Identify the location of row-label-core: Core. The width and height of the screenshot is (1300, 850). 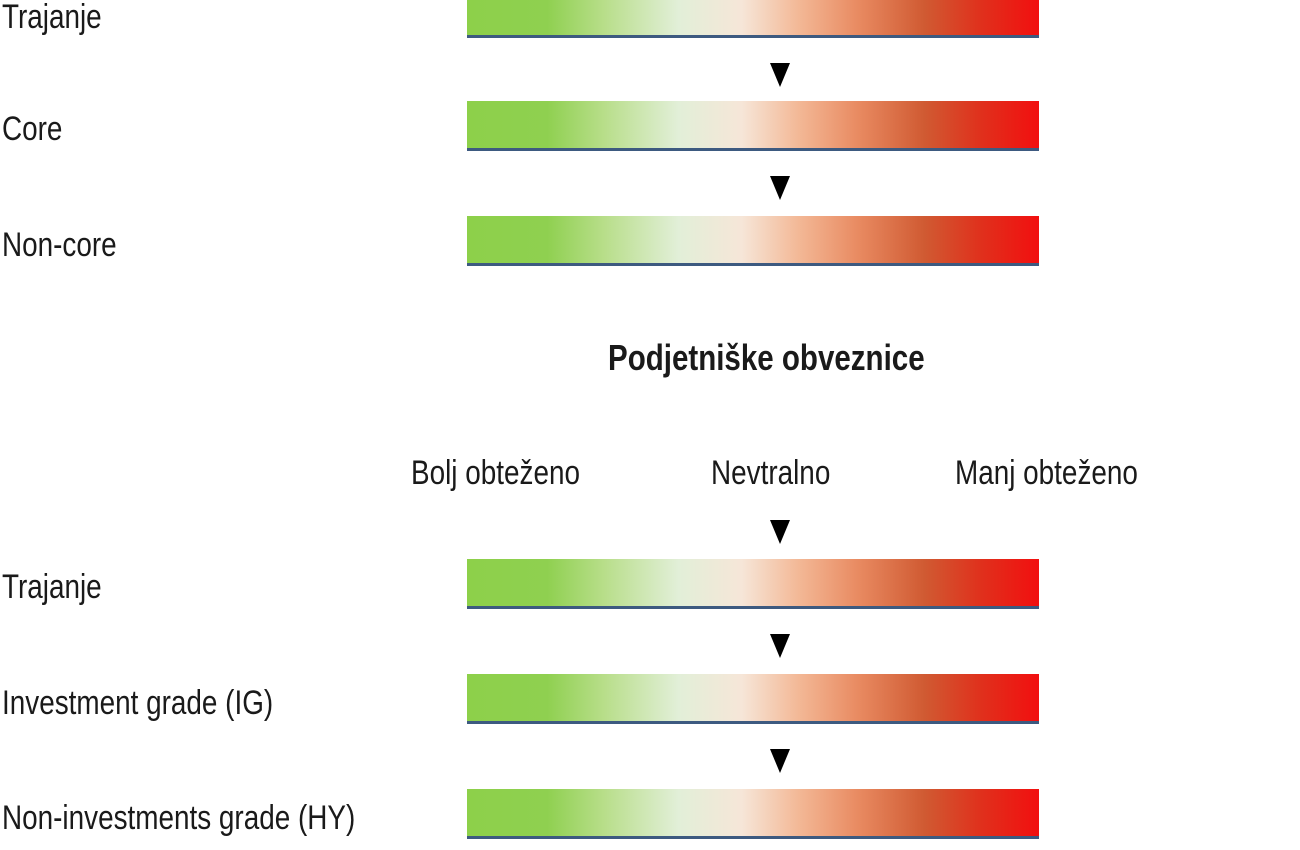
(32, 129).